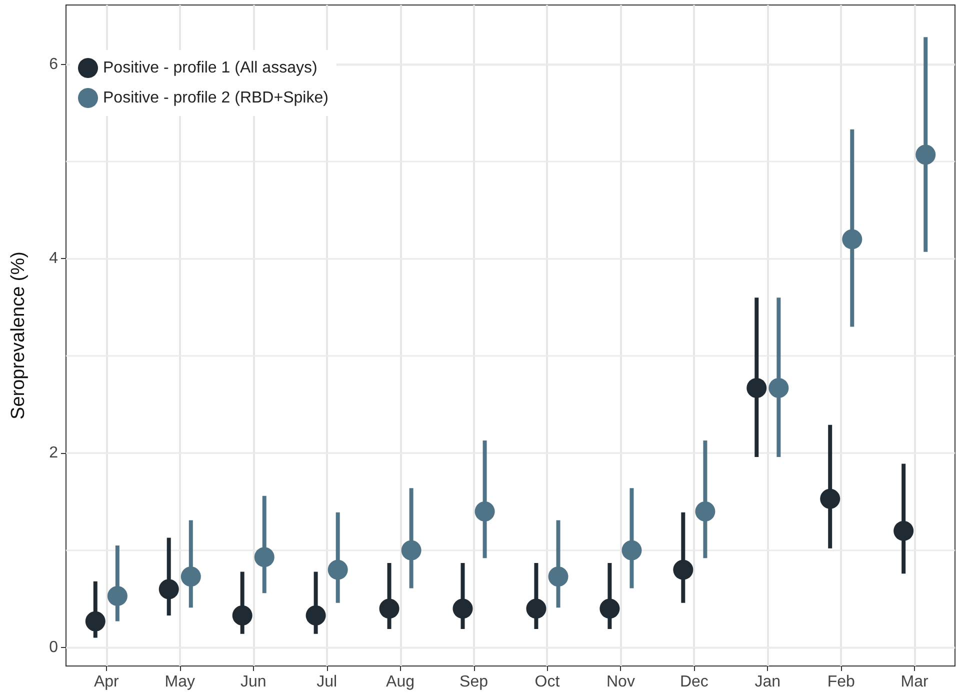 This screenshot has height=694, width=957. What do you see at coordinates (474, 682) in the screenshot?
I see `x-tick-label: Sep` at bounding box center [474, 682].